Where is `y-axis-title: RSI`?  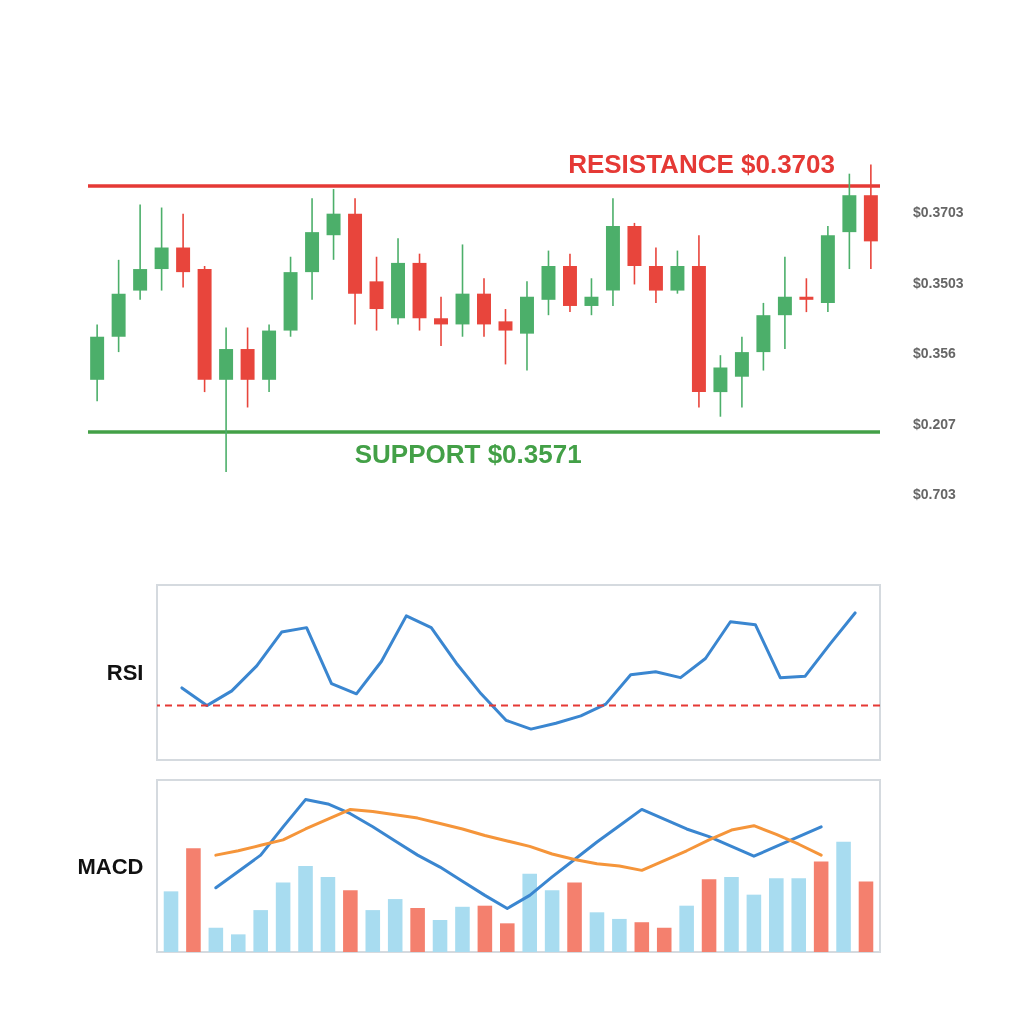 y-axis-title: RSI is located at coordinates (125, 672).